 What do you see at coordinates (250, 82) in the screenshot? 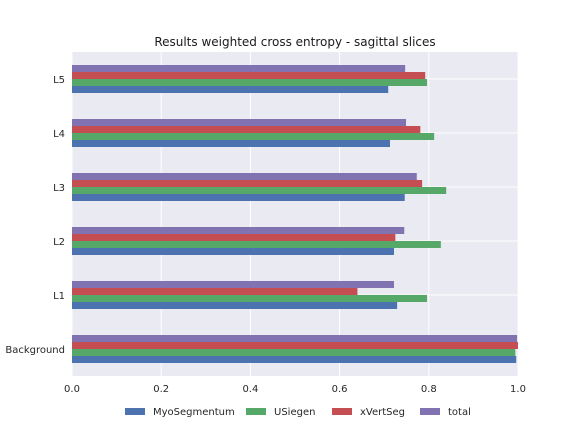
I see `bar-USiegen-L5` at bounding box center [250, 82].